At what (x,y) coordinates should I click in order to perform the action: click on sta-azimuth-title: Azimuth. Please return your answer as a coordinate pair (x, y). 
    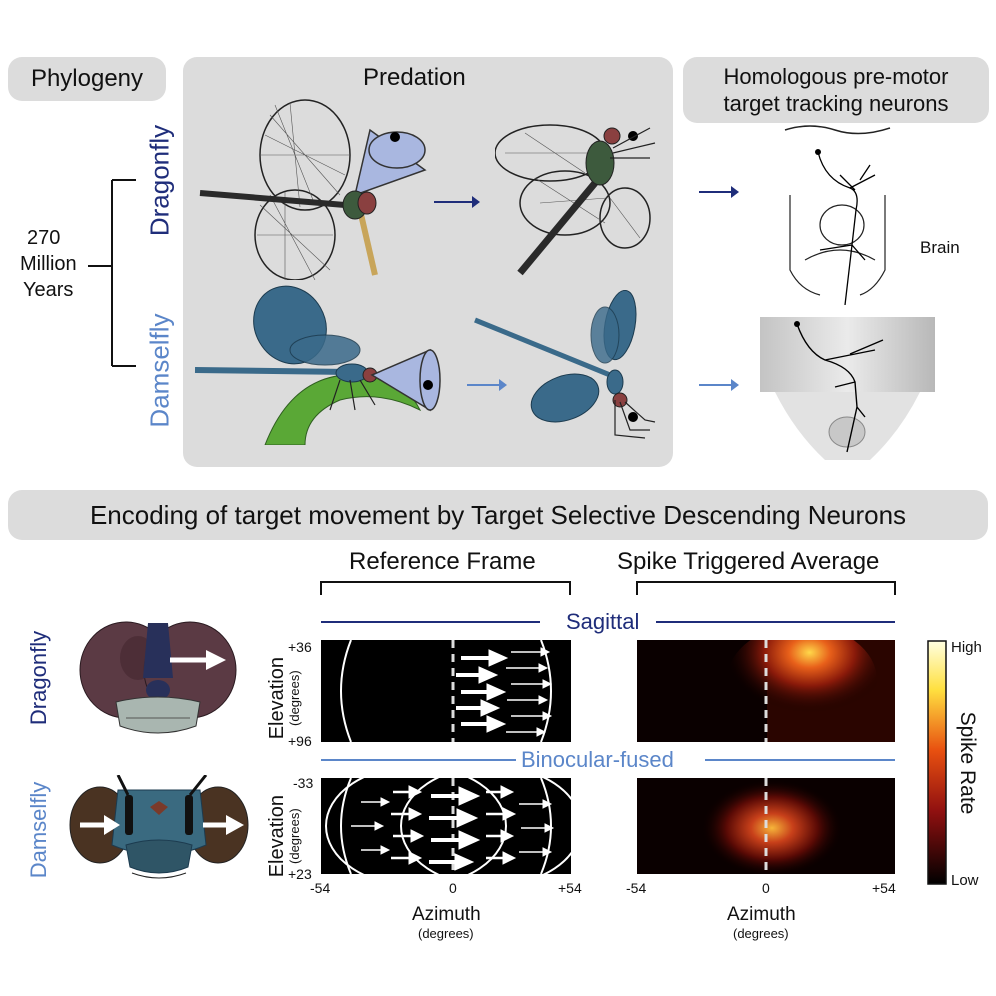
    Looking at the image, I should click on (761, 914).